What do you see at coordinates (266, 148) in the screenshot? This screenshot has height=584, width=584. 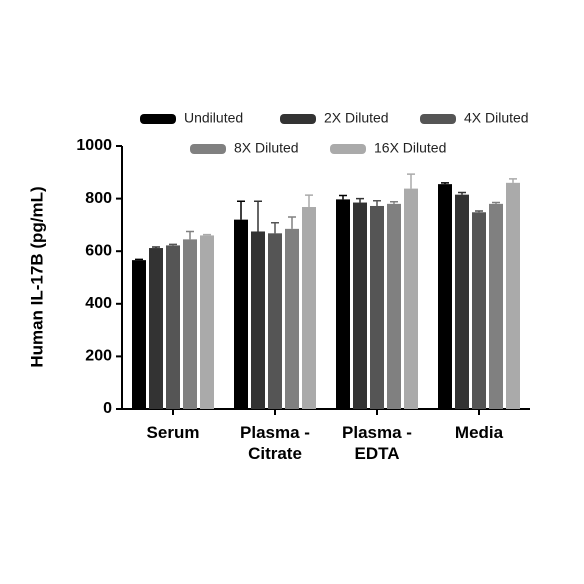 I see `legend-label: 8X Diluted` at bounding box center [266, 148].